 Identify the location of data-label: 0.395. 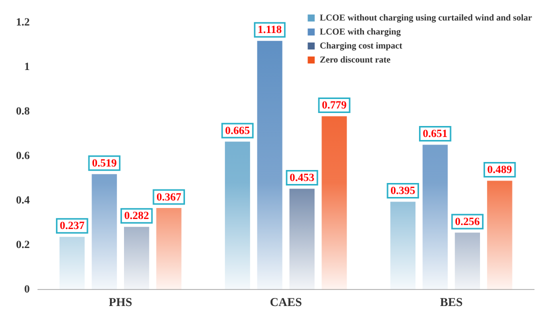
(403, 191).